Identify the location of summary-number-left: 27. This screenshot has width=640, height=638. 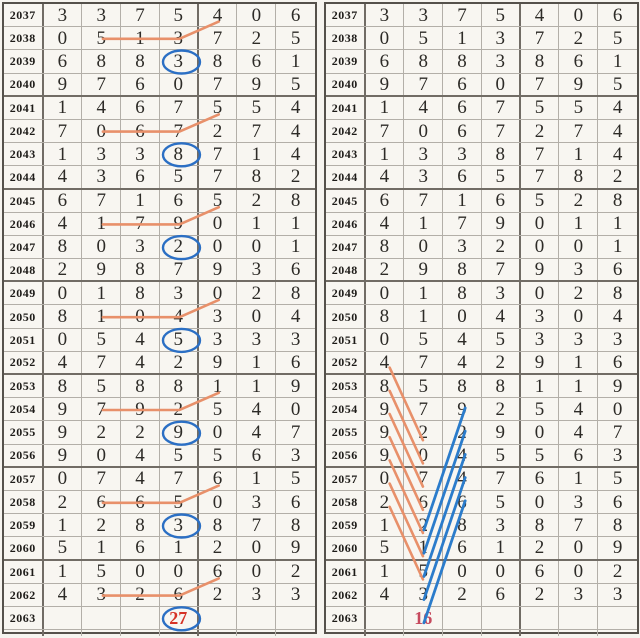
(179, 618).